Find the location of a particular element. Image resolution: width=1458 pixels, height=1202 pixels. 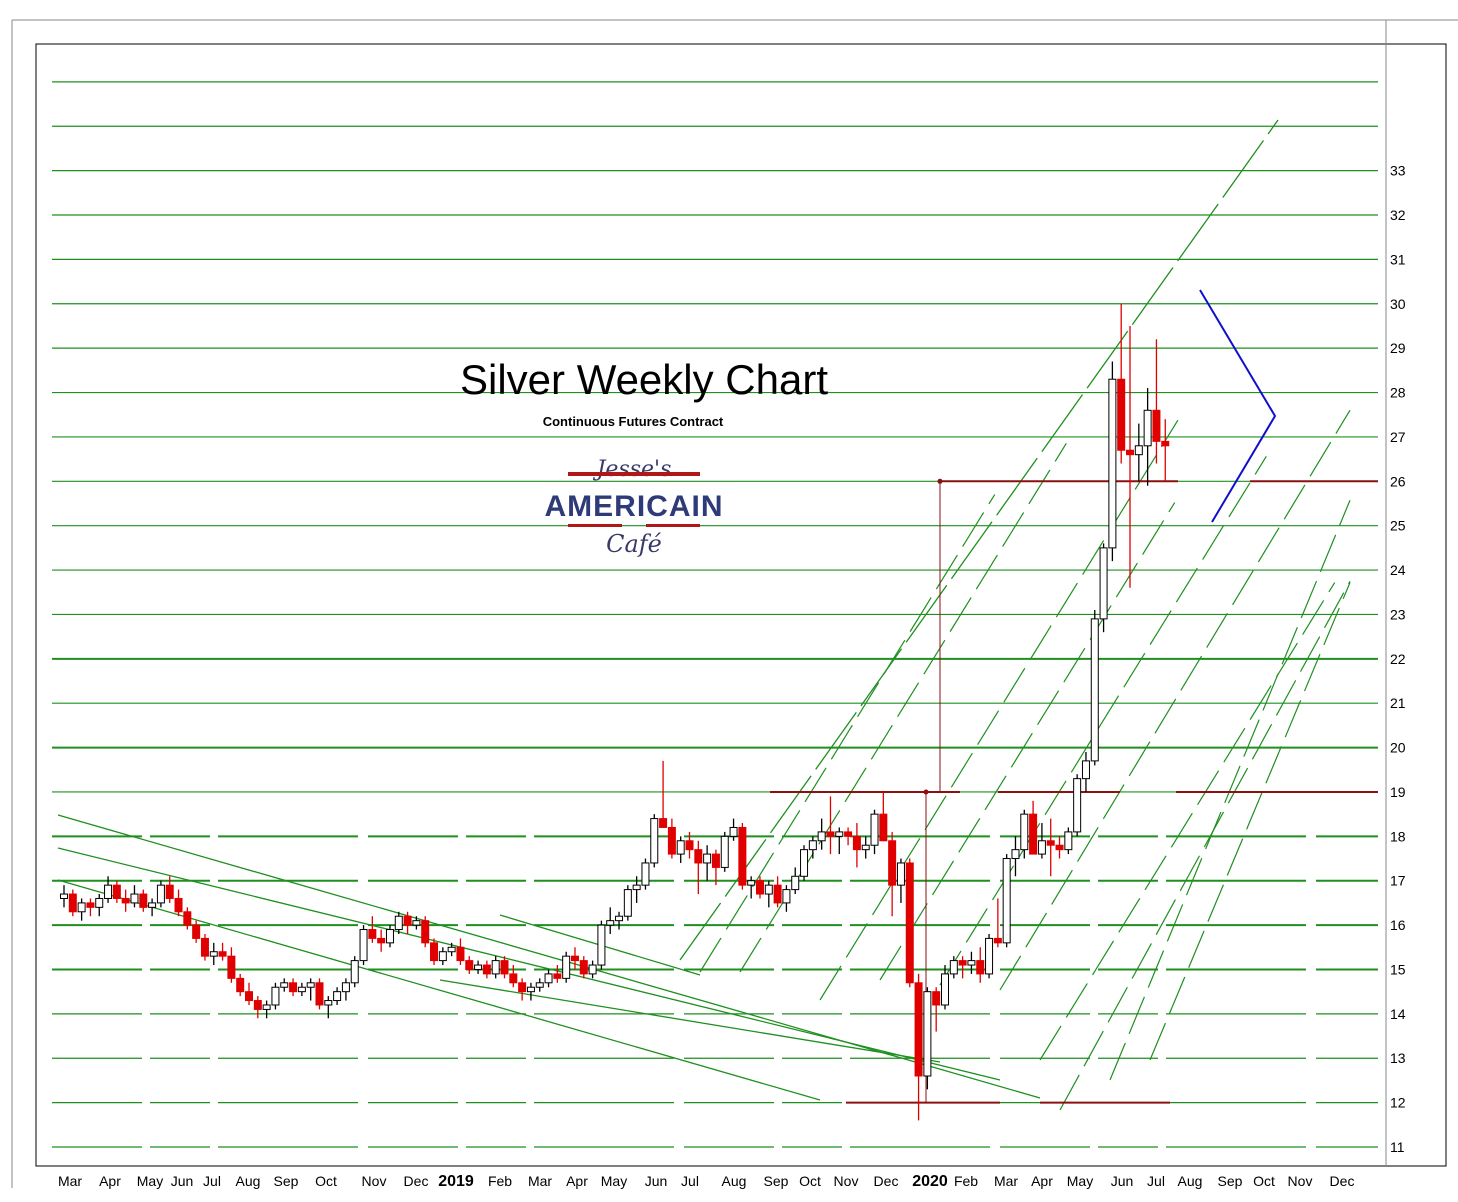

y-tick-label: 28 is located at coordinates (1398, 393).